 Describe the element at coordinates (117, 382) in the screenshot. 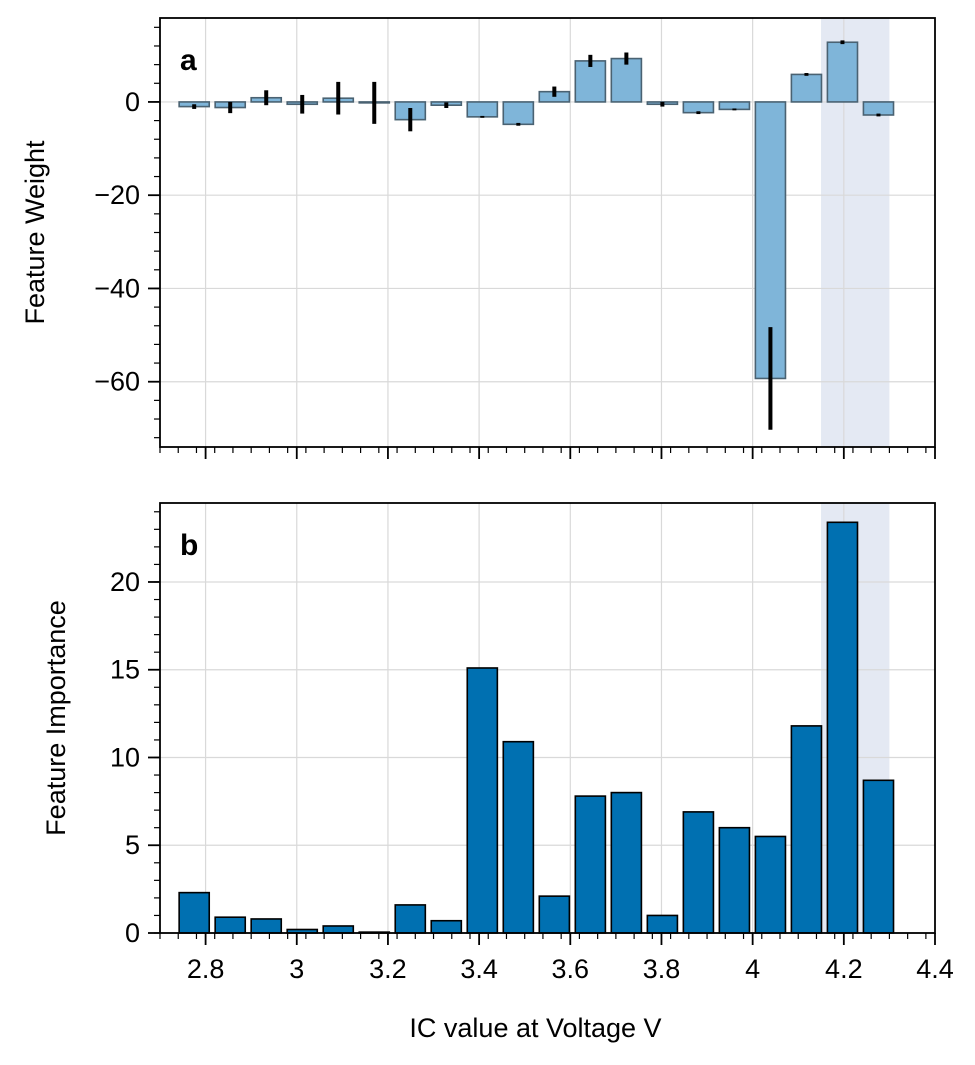

I see `y-tick-label: −60` at that location.